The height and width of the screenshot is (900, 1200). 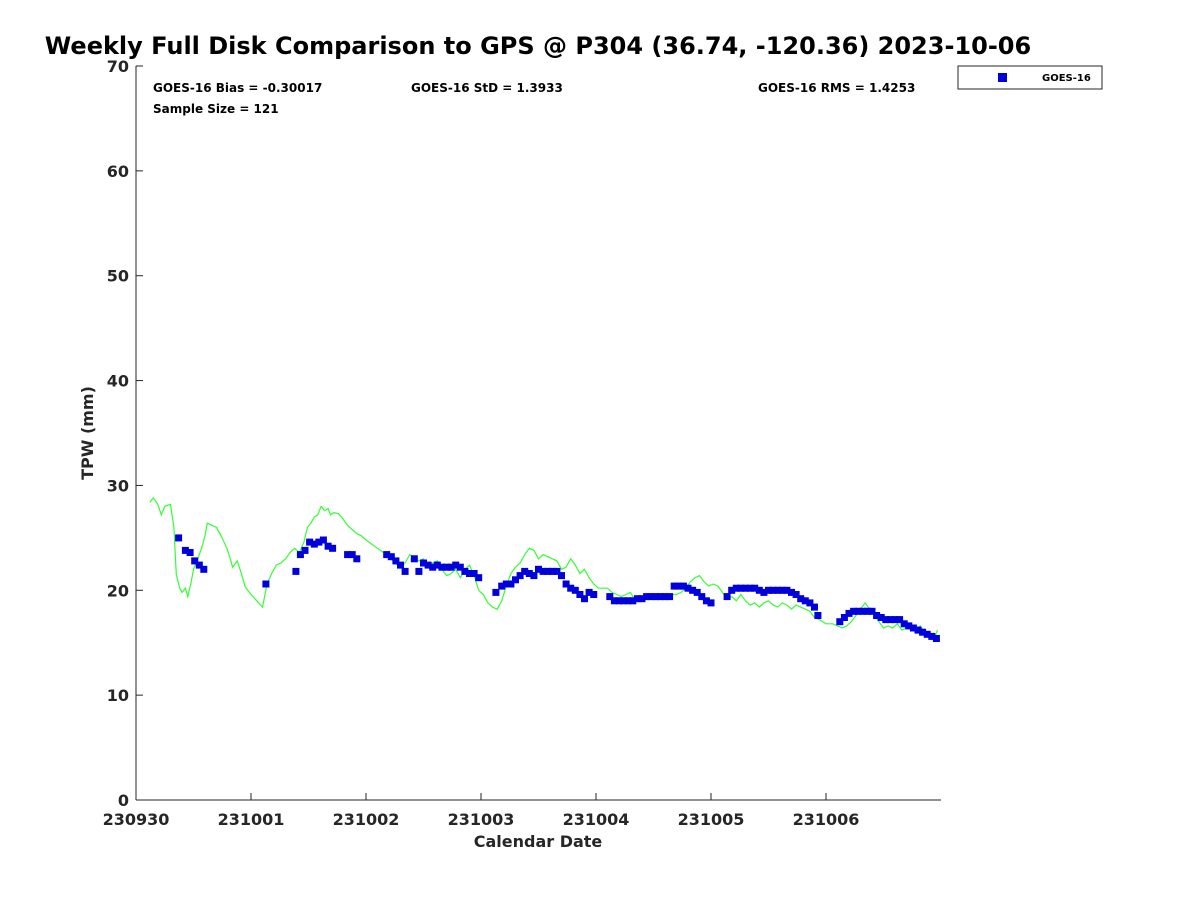 I want to click on y-tick-label: 50, so click(x=118, y=276).